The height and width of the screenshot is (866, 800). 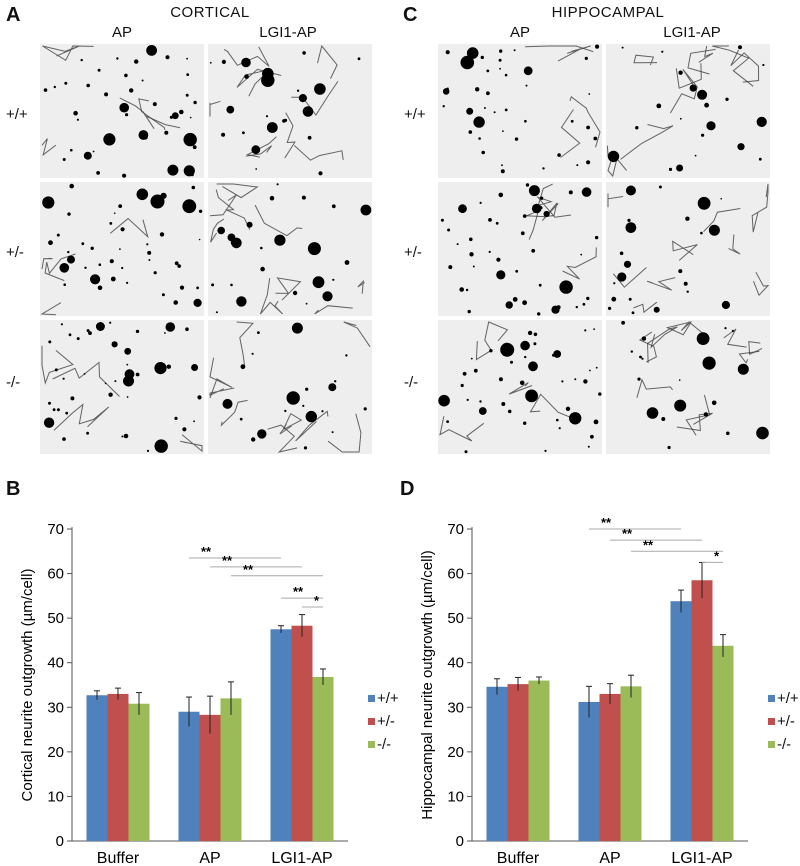 I want to click on hippocampal-row-ko: -/-, so click(x=411, y=382).